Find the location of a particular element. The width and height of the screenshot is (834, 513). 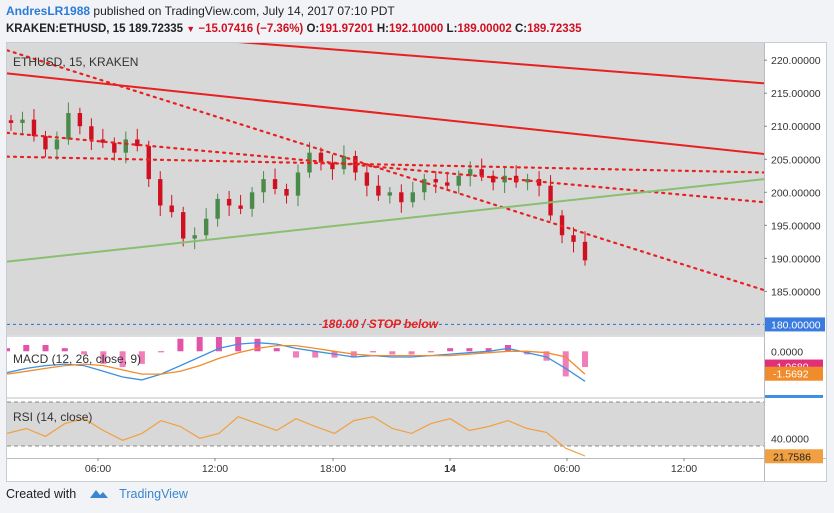

macd-line is located at coordinates (296, 362).